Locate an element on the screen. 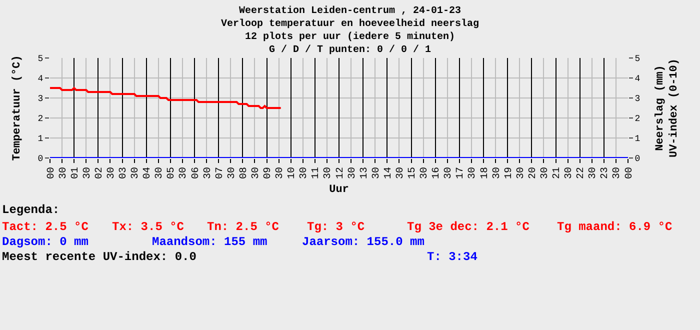 The image size is (700, 330). x-tick-label: 16 is located at coordinates (437, 173).